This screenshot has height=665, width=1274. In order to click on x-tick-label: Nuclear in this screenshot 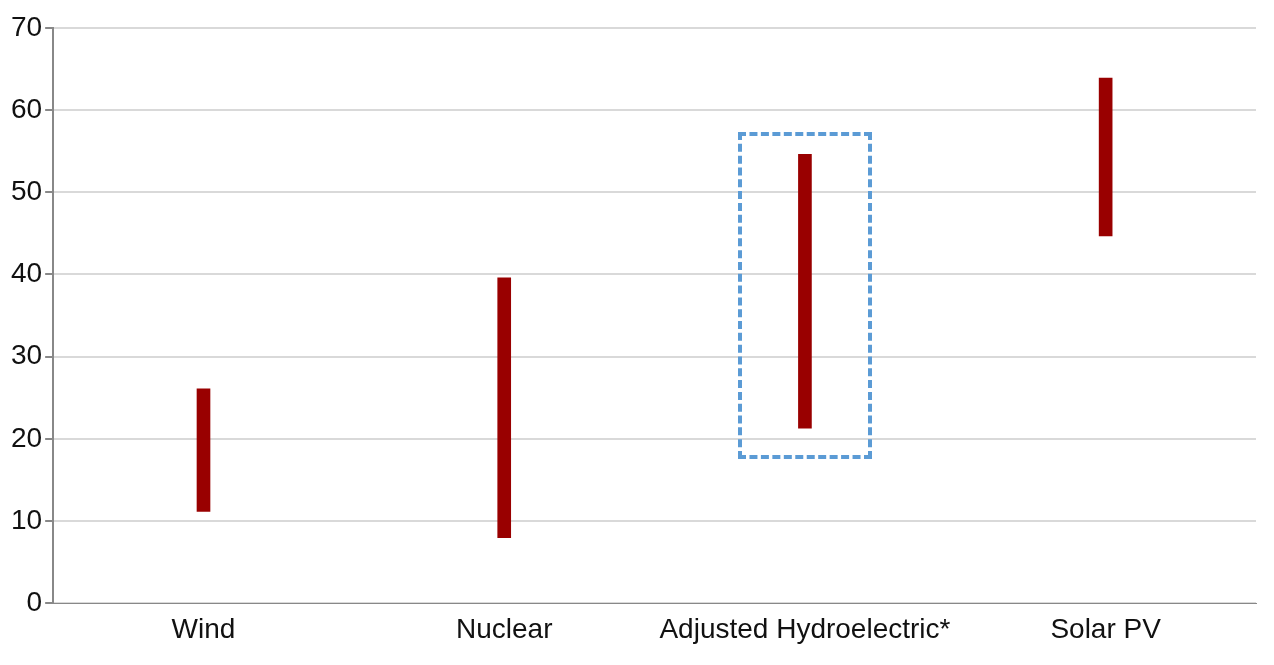, I will do `click(504, 628)`.